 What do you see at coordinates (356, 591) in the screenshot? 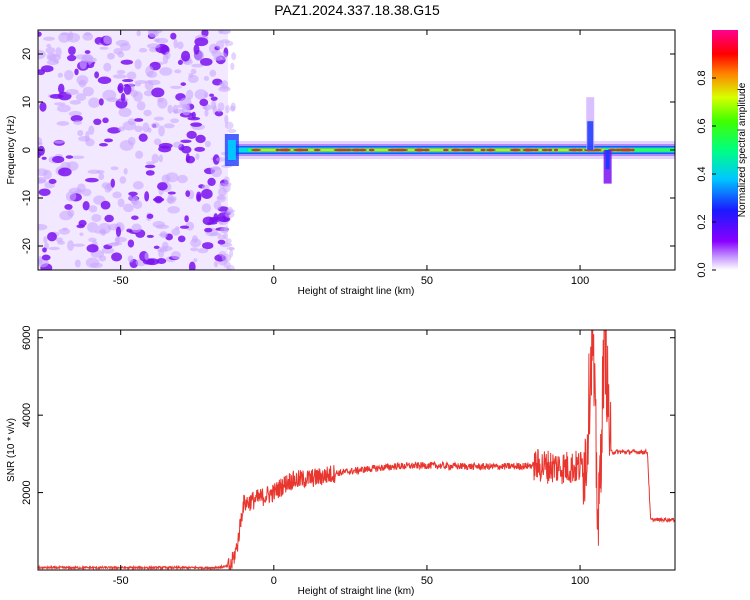
I see `snr-xlabel: Height of straight line (km)` at bounding box center [356, 591].